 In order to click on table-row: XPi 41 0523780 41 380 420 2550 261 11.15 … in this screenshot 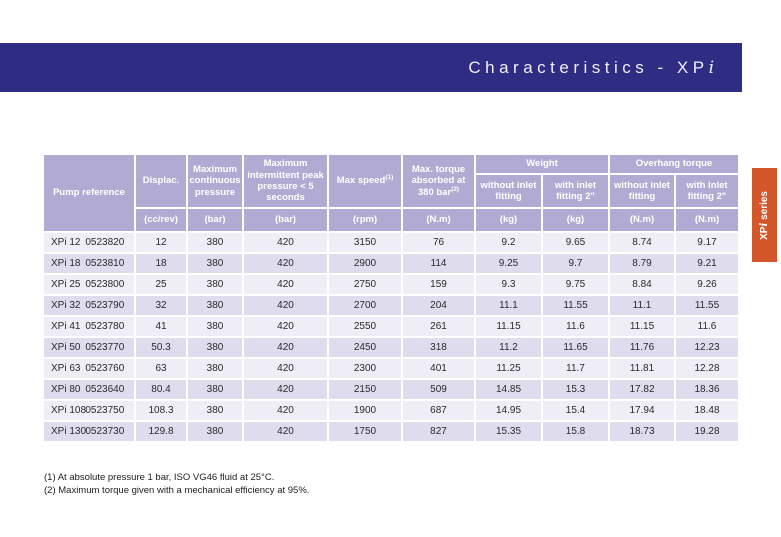, I will do `click(391, 326)`.